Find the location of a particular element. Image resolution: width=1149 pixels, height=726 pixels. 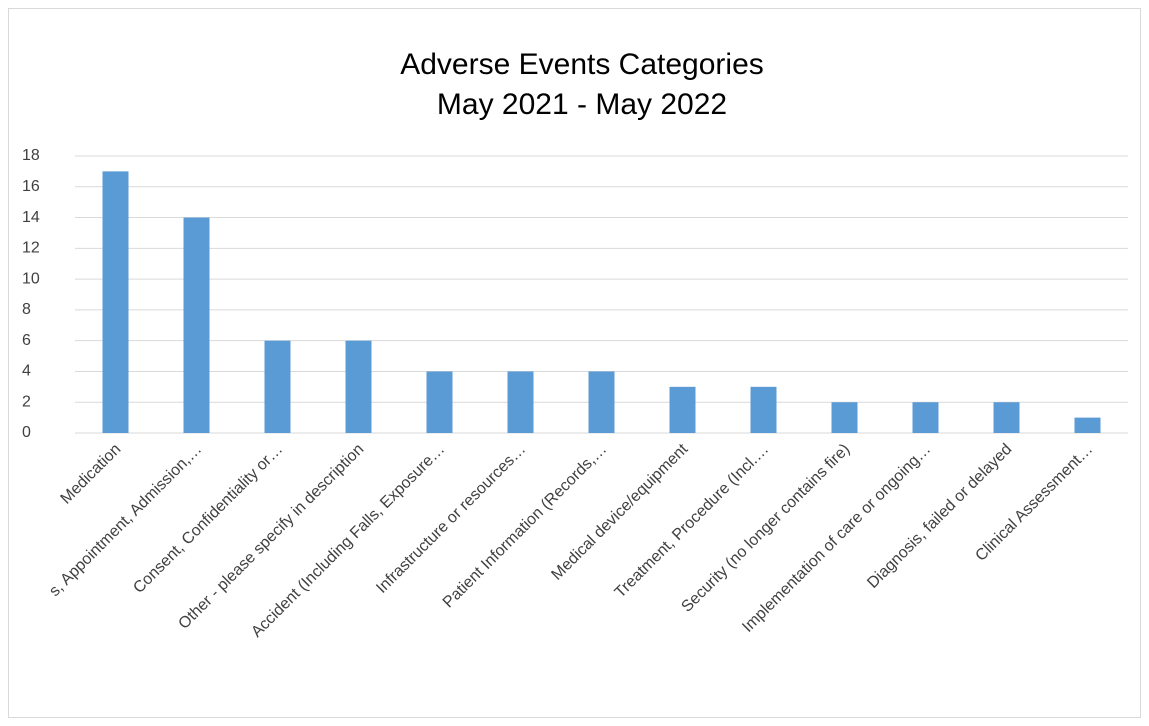

y-tick-label: 4 is located at coordinates (26, 371).